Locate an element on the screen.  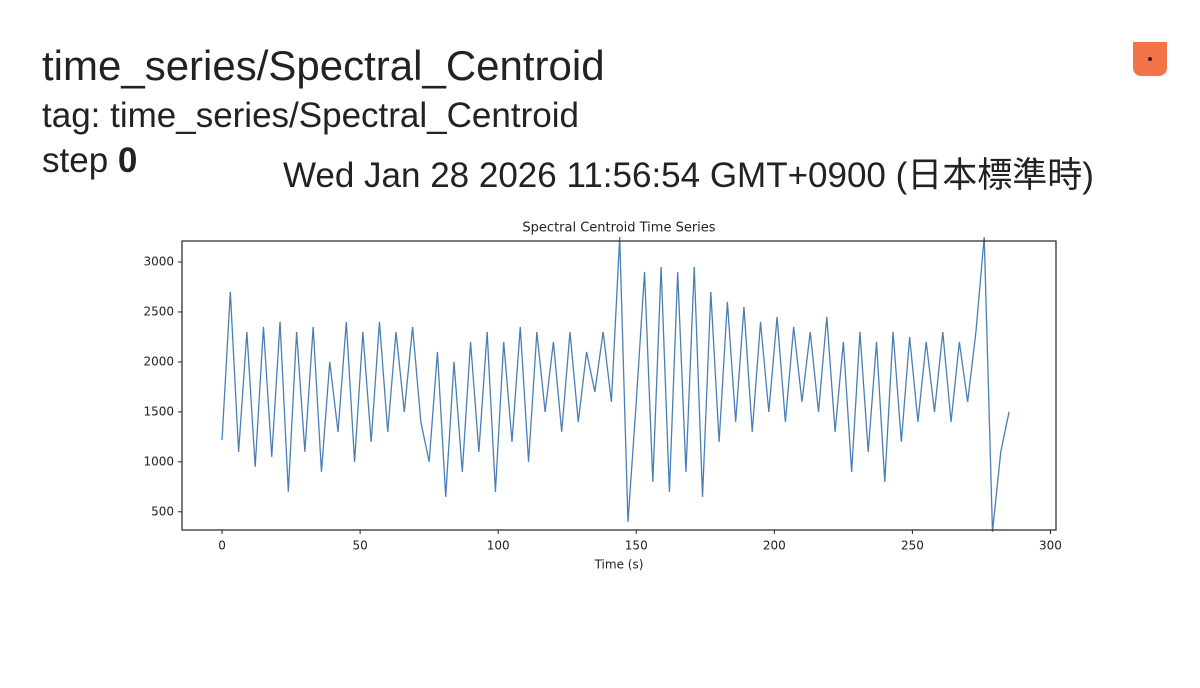
menu-button is located at coordinates (1150, 59).